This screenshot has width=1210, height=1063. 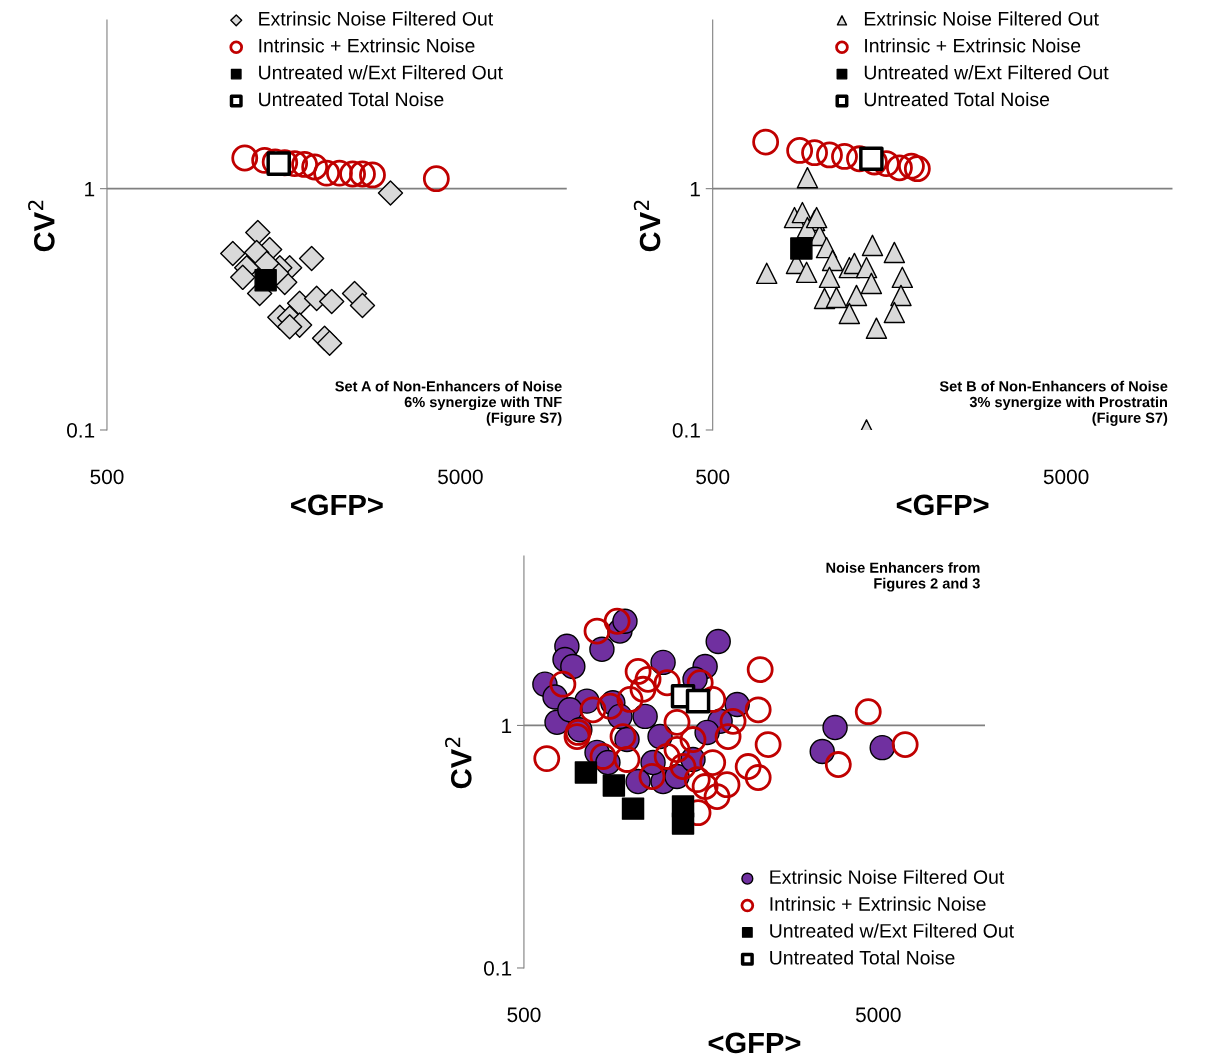 I want to click on annotation: Set B of Non-Enhancers of Noise 3% synergize with Prostratin (Figure S7), so click(x=1053, y=403).